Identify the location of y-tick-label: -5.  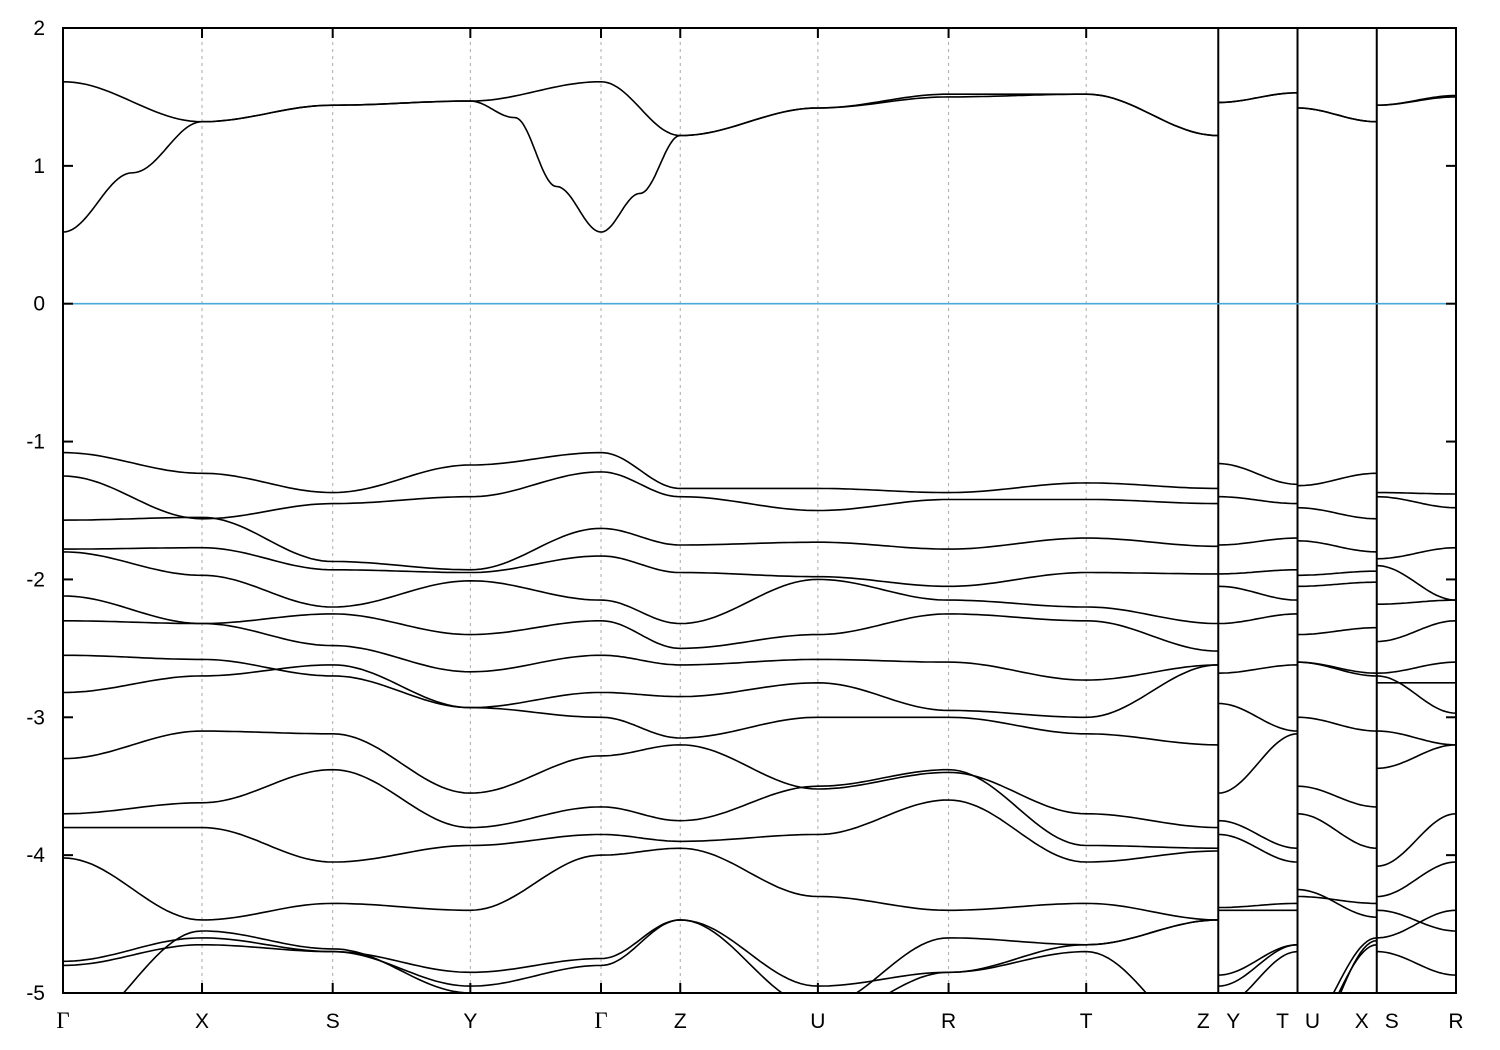
(35, 993).